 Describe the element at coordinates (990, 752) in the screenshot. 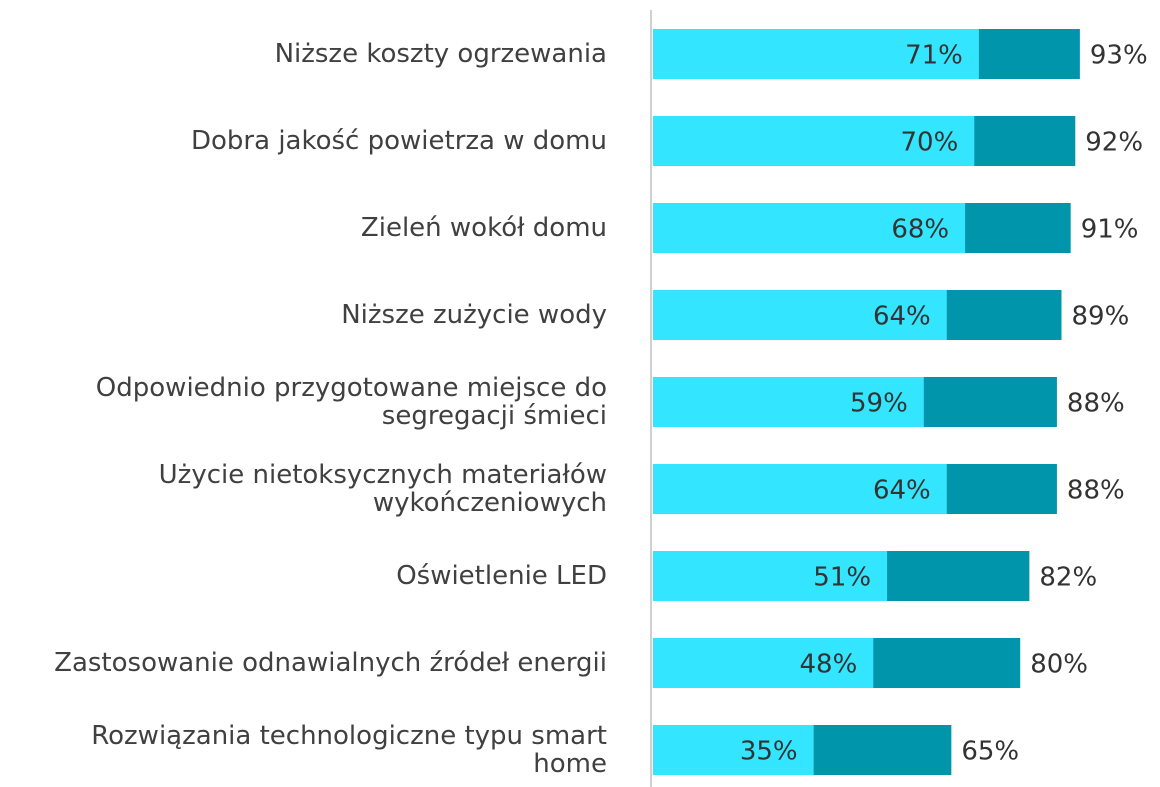

I see `total-label: 65%` at that location.